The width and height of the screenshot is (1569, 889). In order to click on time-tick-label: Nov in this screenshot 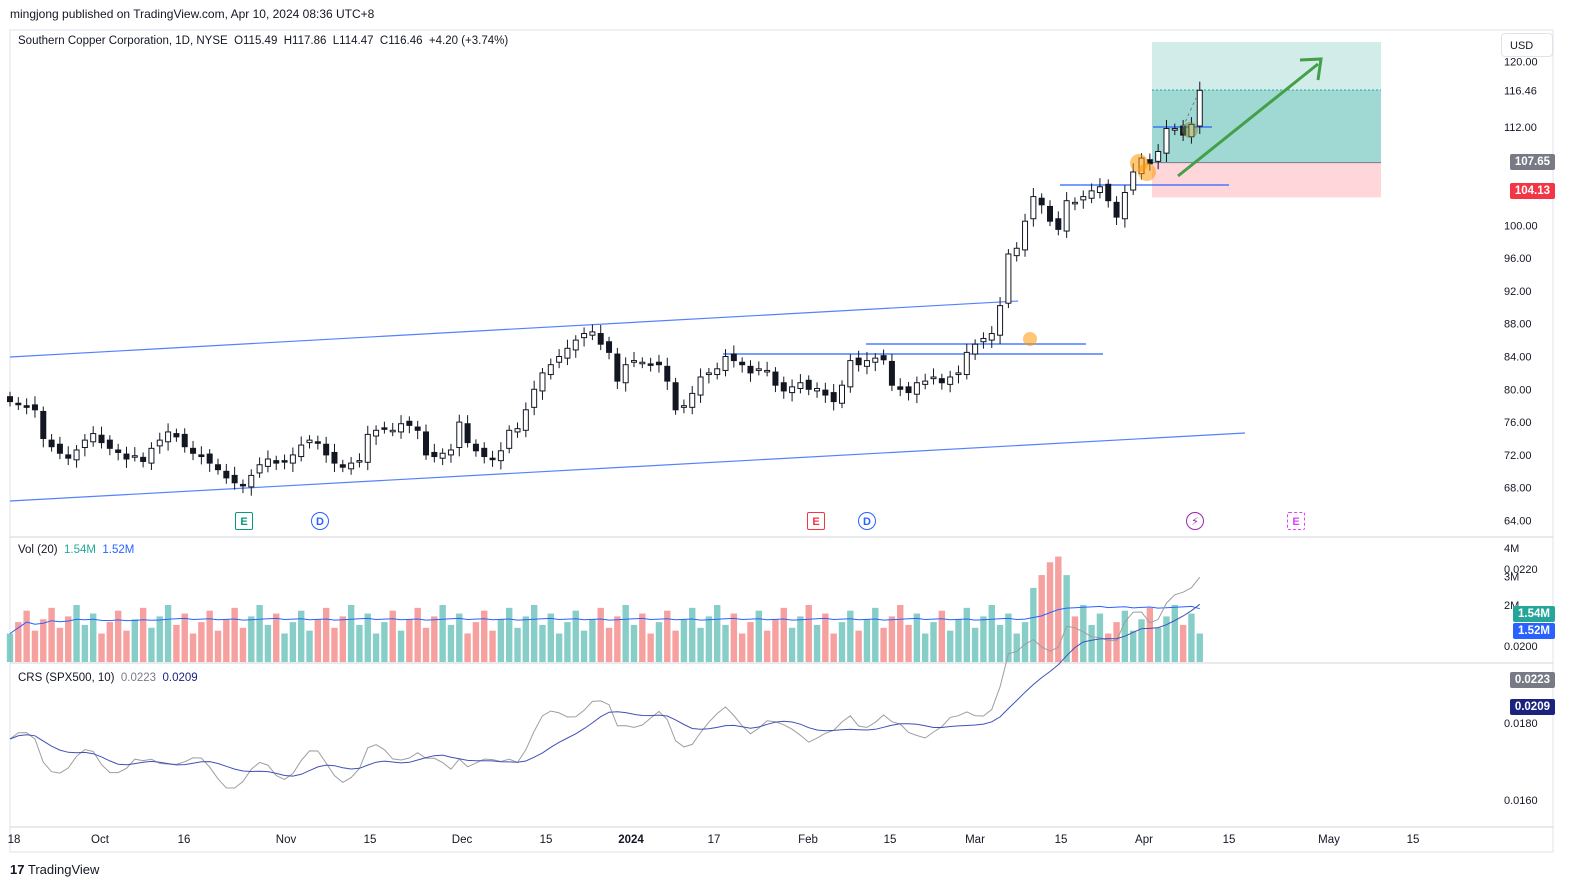, I will do `click(286, 840)`.